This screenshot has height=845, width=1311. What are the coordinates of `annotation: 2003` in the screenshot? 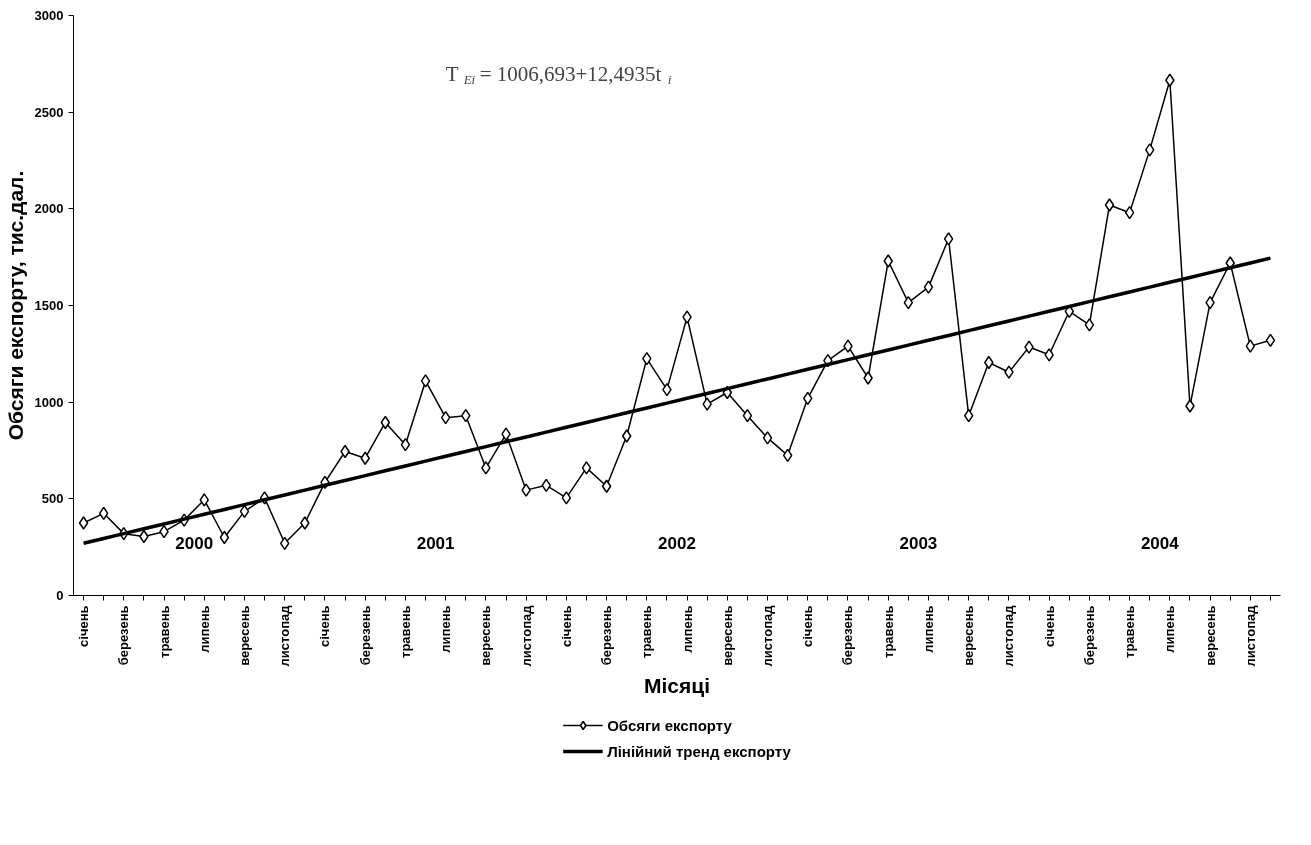 It's located at (918, 544).